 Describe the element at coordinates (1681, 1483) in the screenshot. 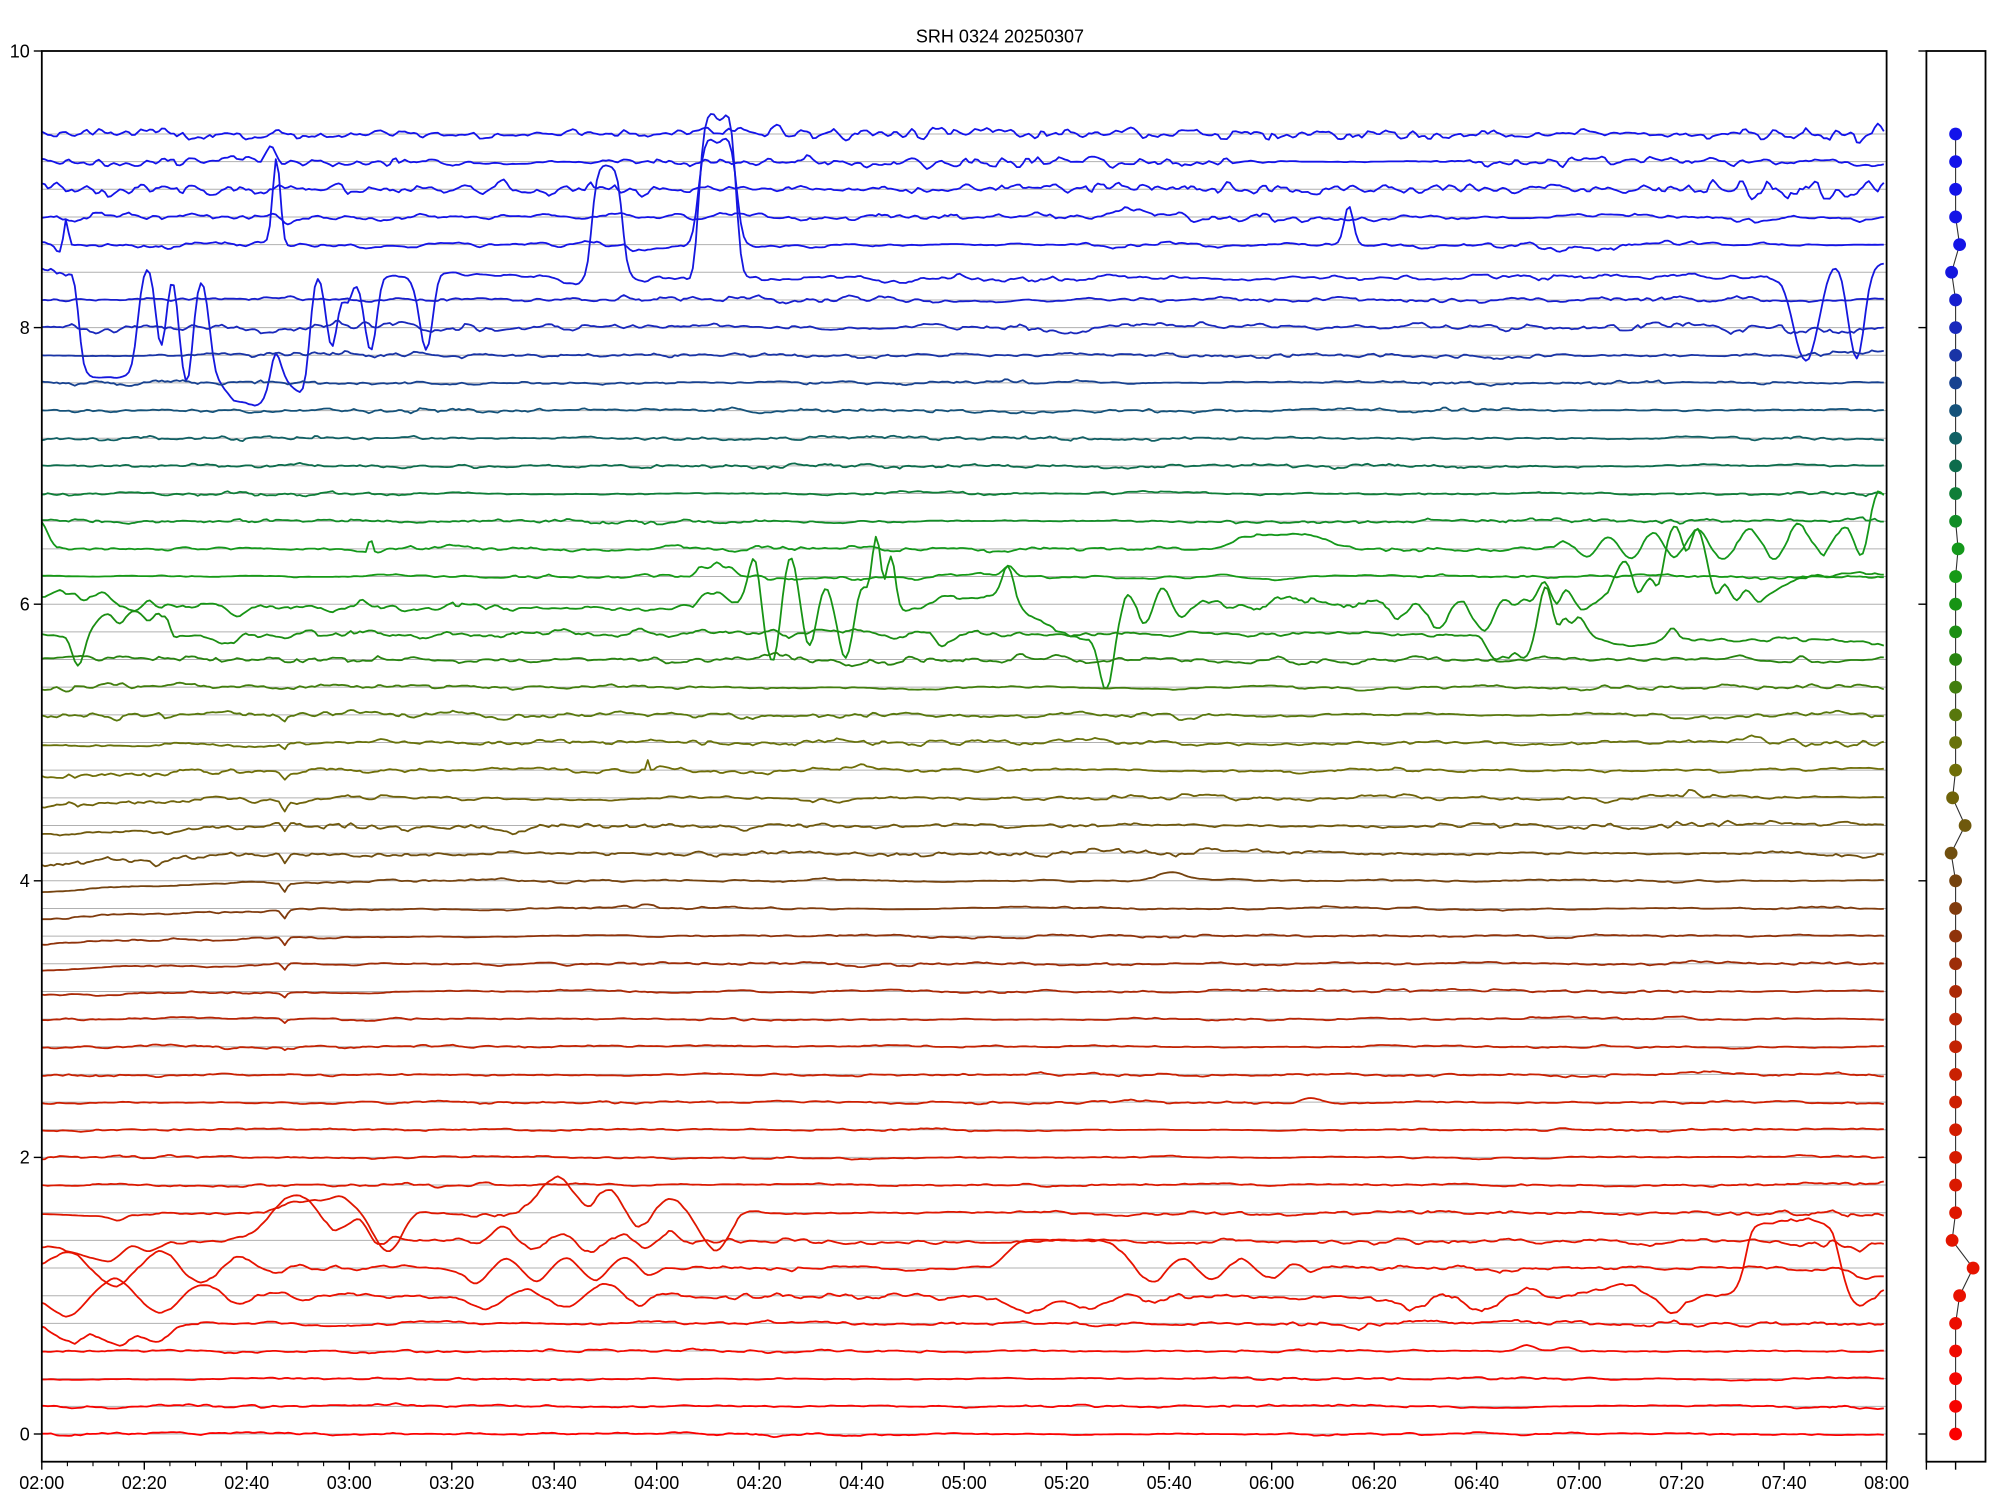

I see `svg-text: 07:20` at that location.